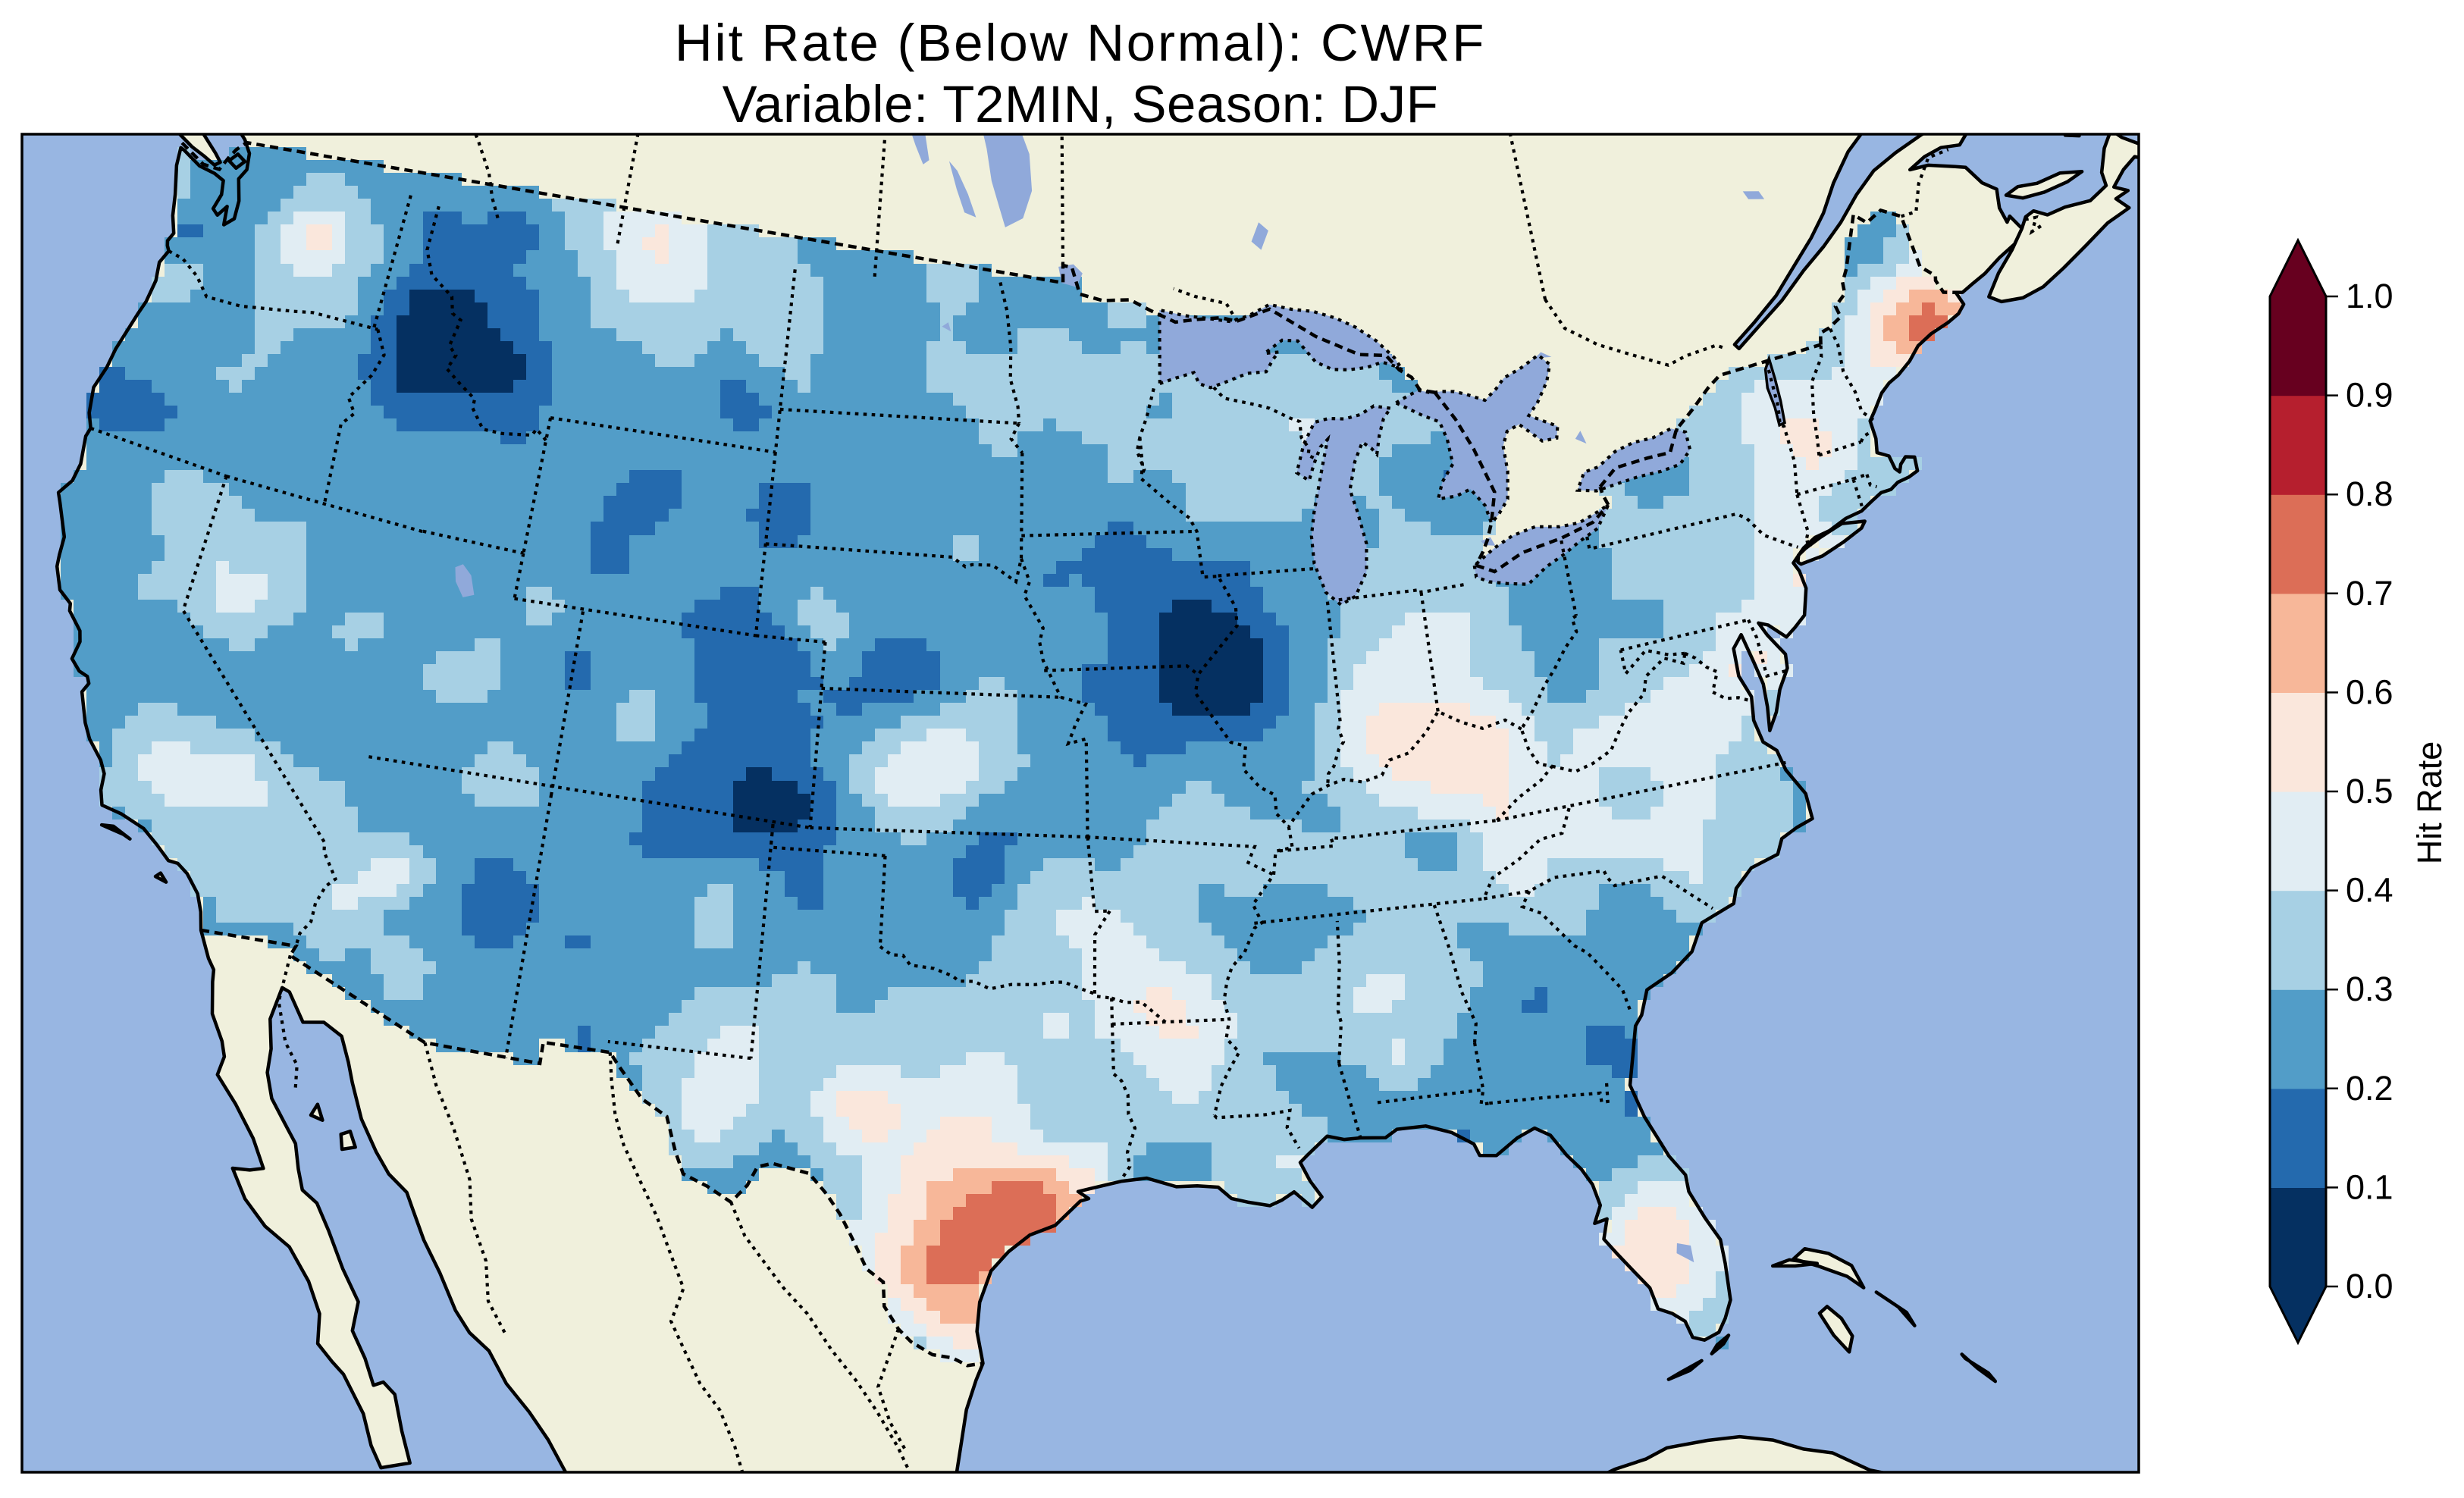  Describe the element at coordinates (2370, 1088) in the screenshot. I see `svg-text: 0.2` at that location.